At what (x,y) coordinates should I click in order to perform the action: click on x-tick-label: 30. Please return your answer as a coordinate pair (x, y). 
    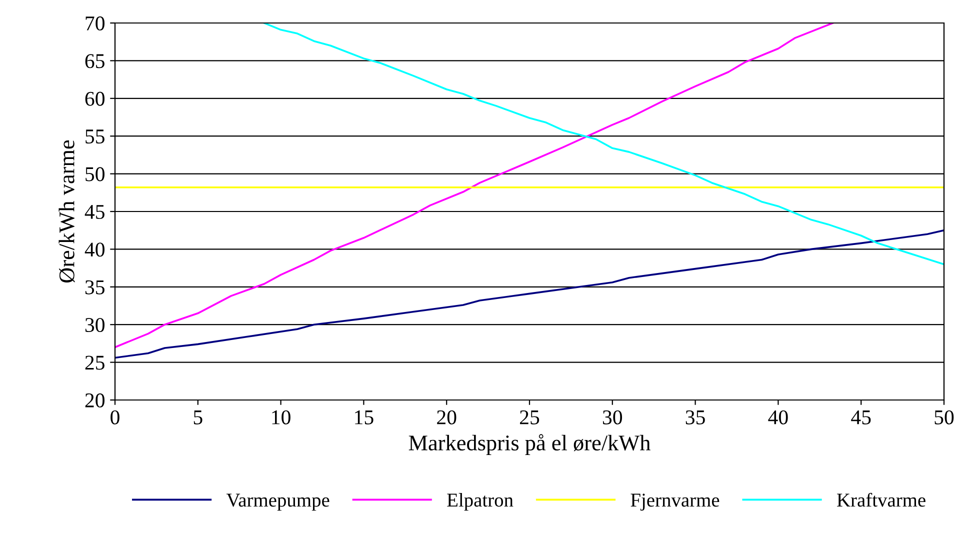
    Looking at the image, I should click on (612, 417).